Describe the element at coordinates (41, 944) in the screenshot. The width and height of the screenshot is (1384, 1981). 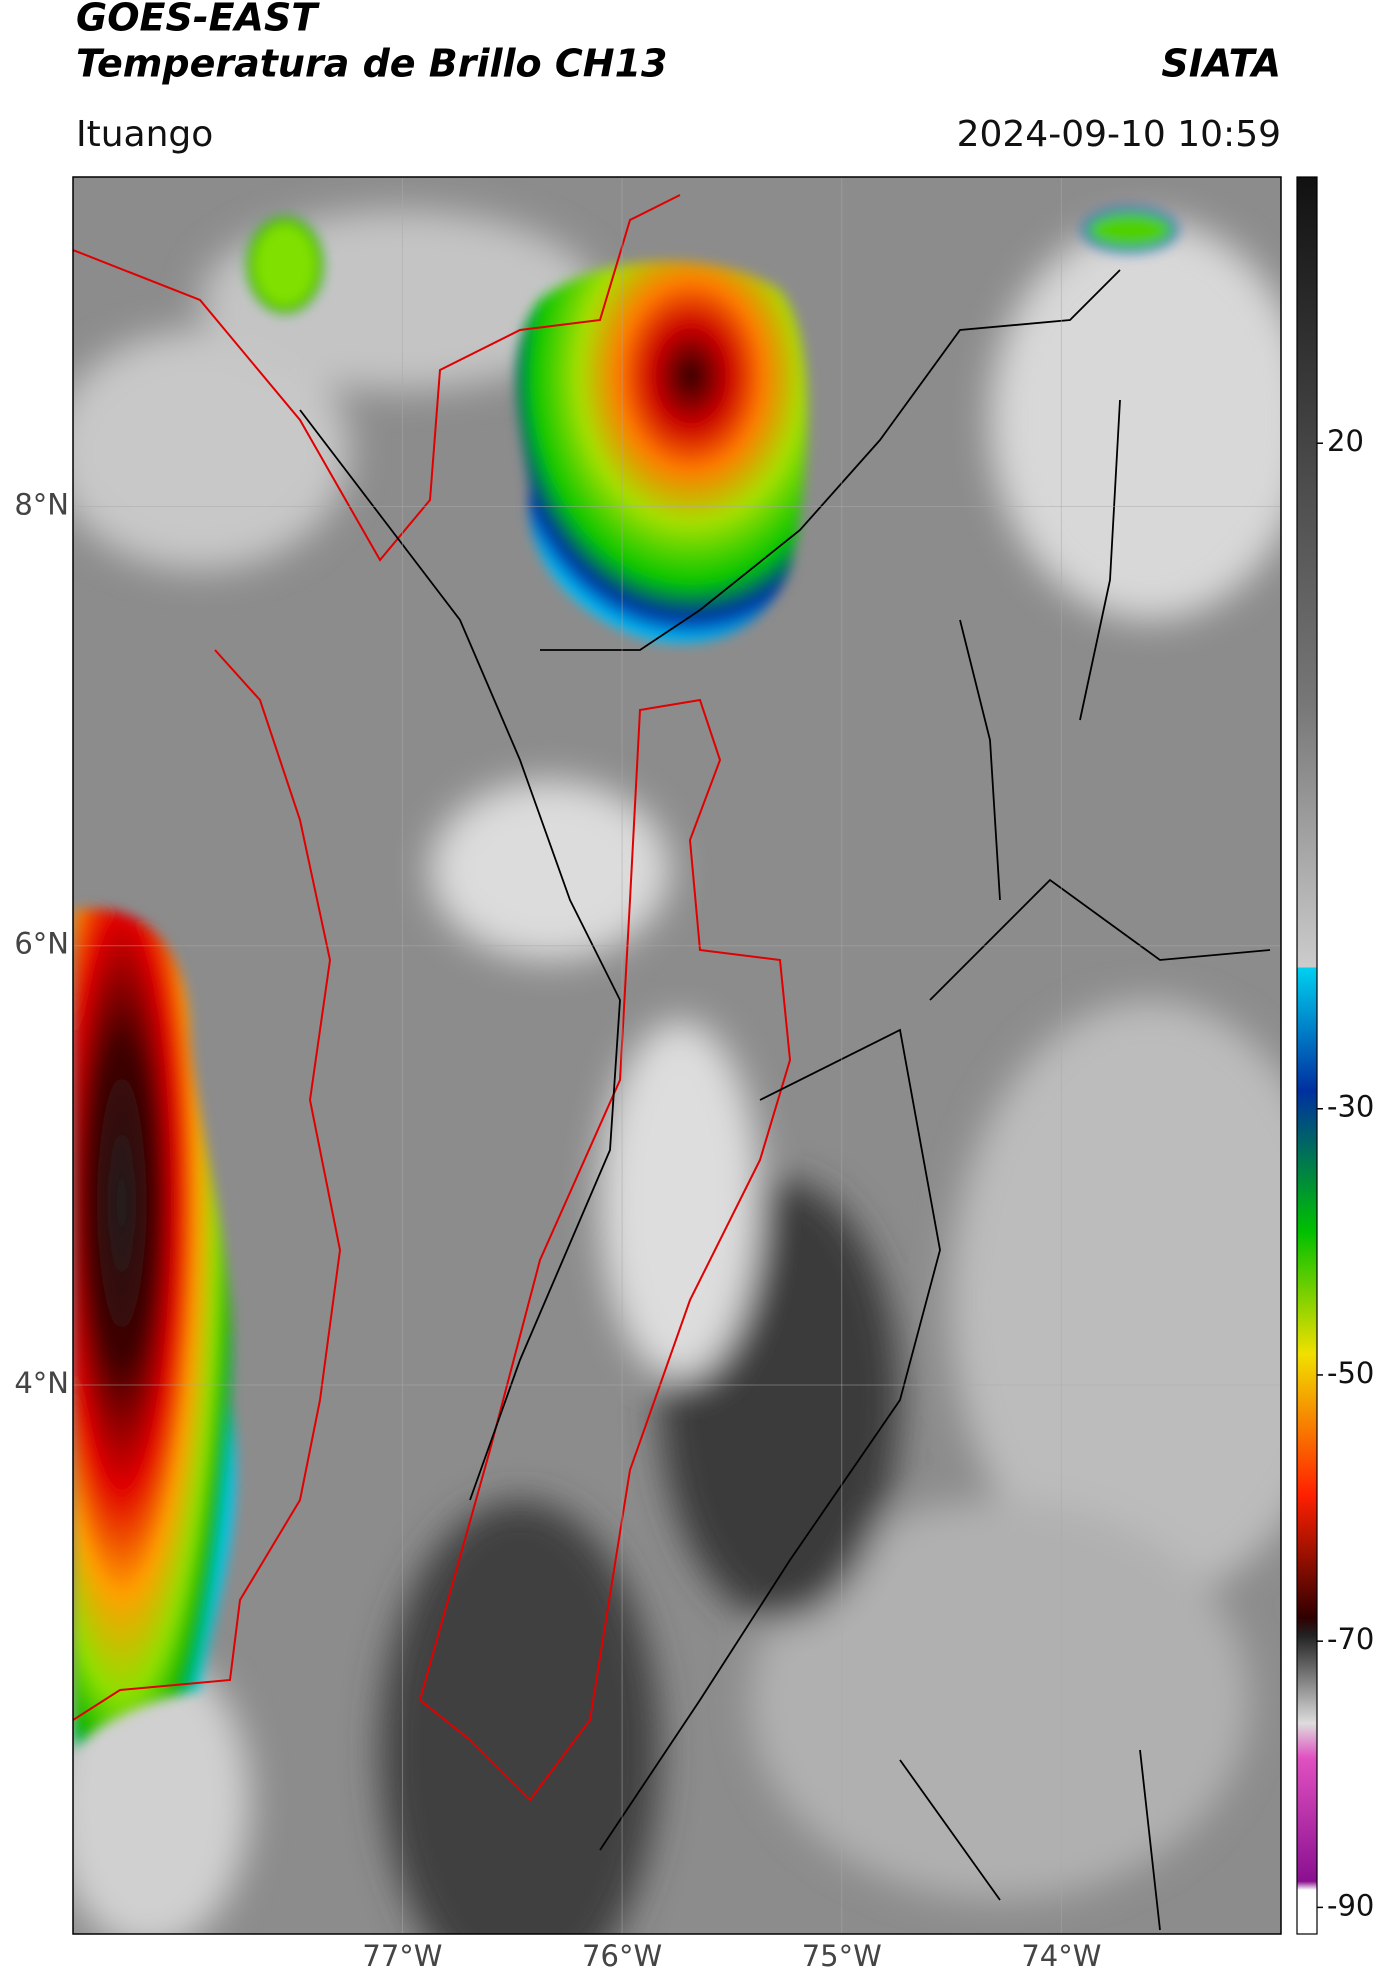
I see `lat-tick-label: 6°N` at that location.